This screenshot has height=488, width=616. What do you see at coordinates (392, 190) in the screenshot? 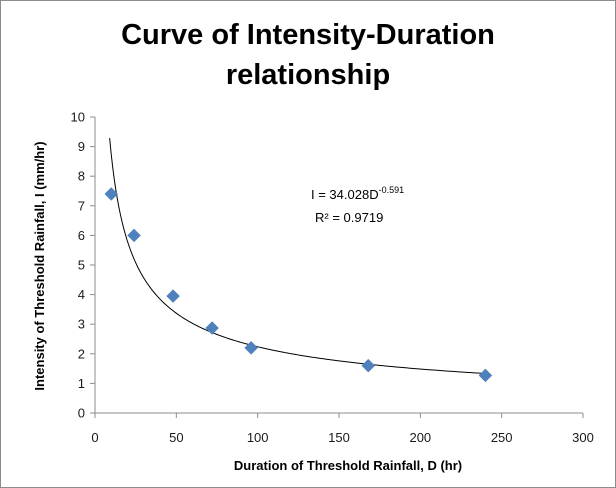
I see `equation-exponent: -0.591` at bounding box center [392, 190].